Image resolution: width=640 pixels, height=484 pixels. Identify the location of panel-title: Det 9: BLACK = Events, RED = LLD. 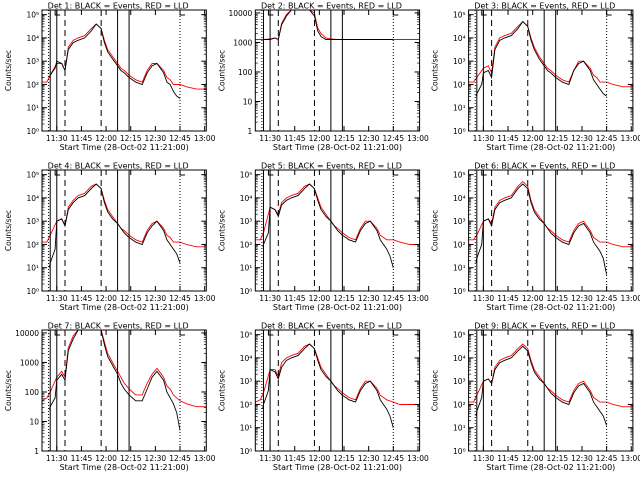
(544, 326).